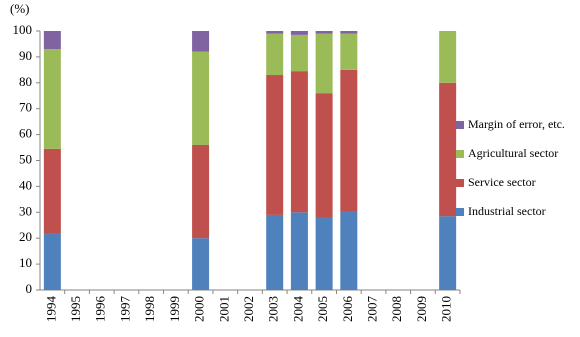 The height and width of the screenshot is (337, 580). Describe the element at coordinates (199, 309) in the screenshot. I see `x-tick-label: 2000` at that location.